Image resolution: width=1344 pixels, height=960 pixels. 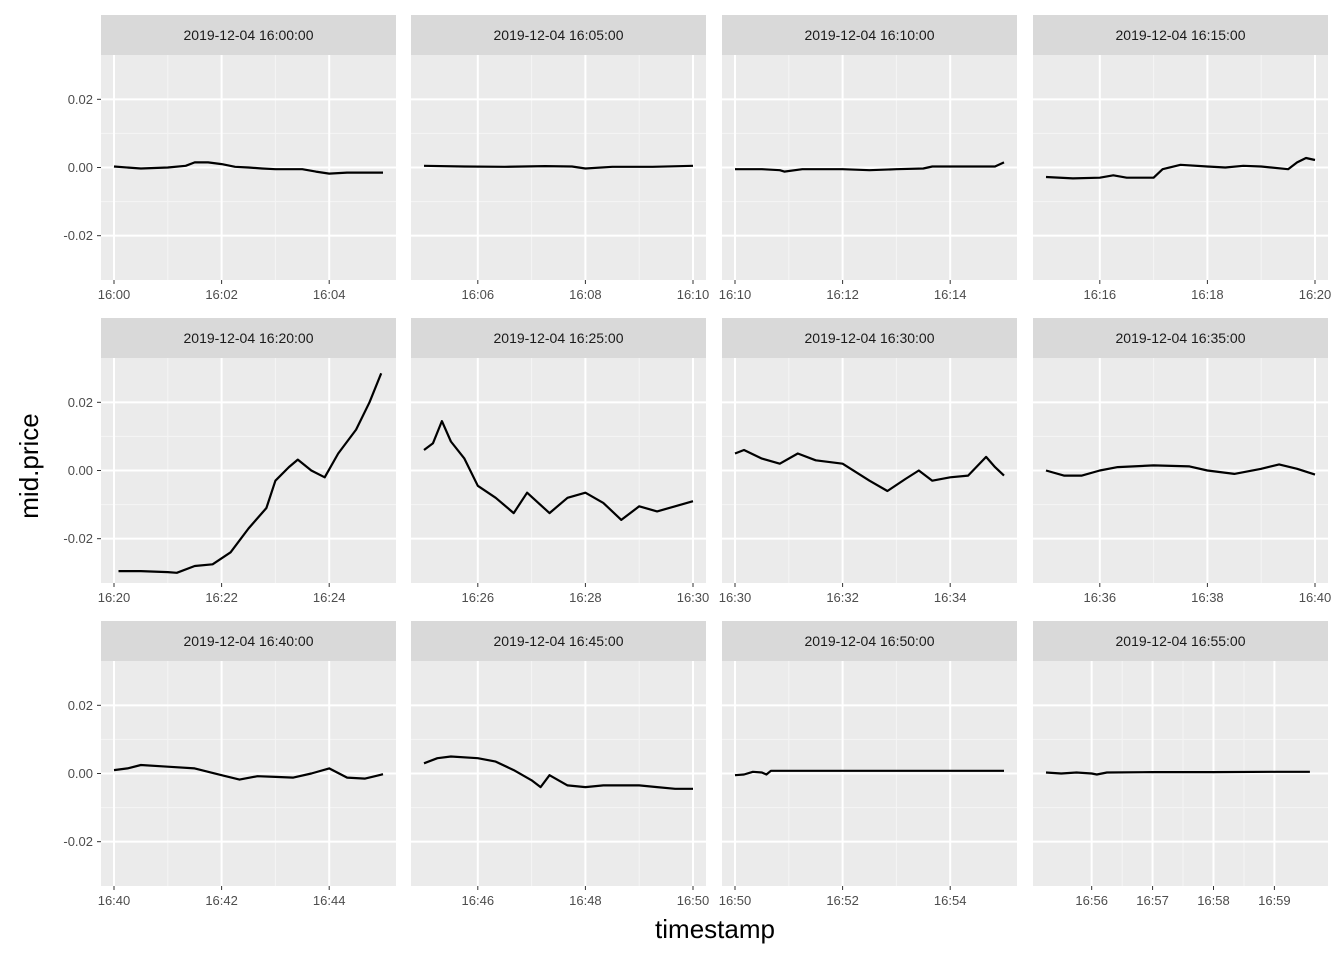 What do you see at coordinates (950, 597) in the screenshot?
I see `x-tick-label: 16:34` at bounding box center [950, 597].